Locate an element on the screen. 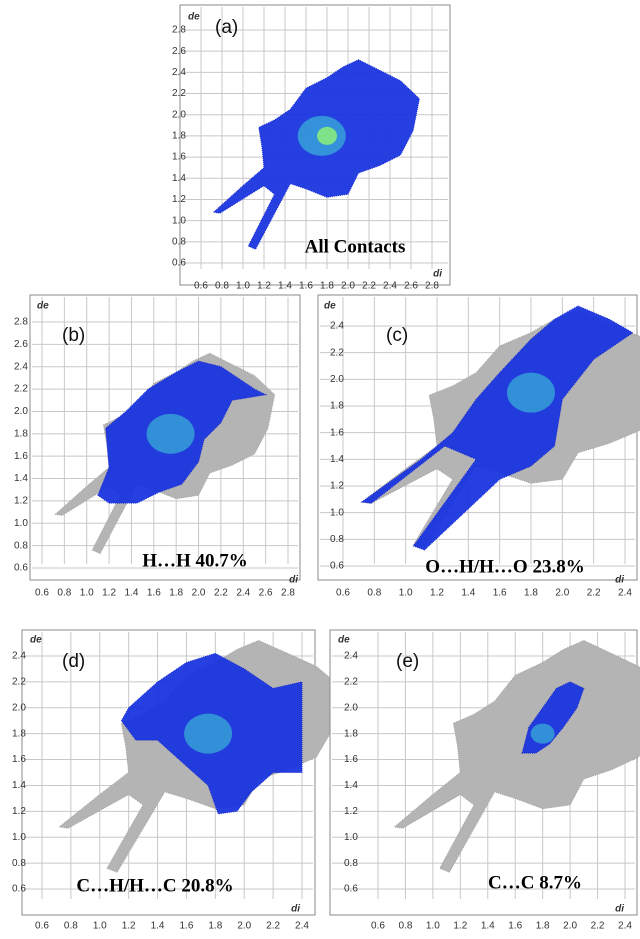 Image resolution: width=640 pixels, height=939 pixels. panel-label: (d) is located at coordinates (73, 661).